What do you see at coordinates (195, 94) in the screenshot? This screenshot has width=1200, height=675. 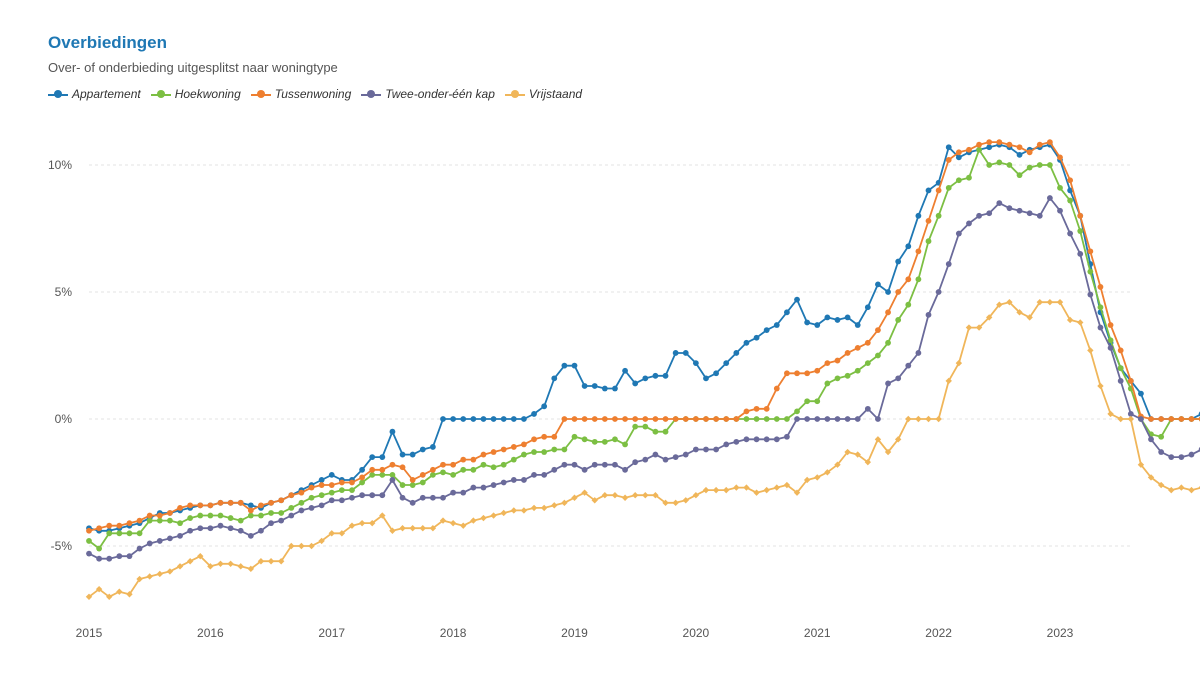 I see `legend-item: Hoekwoning` at bounding box center [195, 94].